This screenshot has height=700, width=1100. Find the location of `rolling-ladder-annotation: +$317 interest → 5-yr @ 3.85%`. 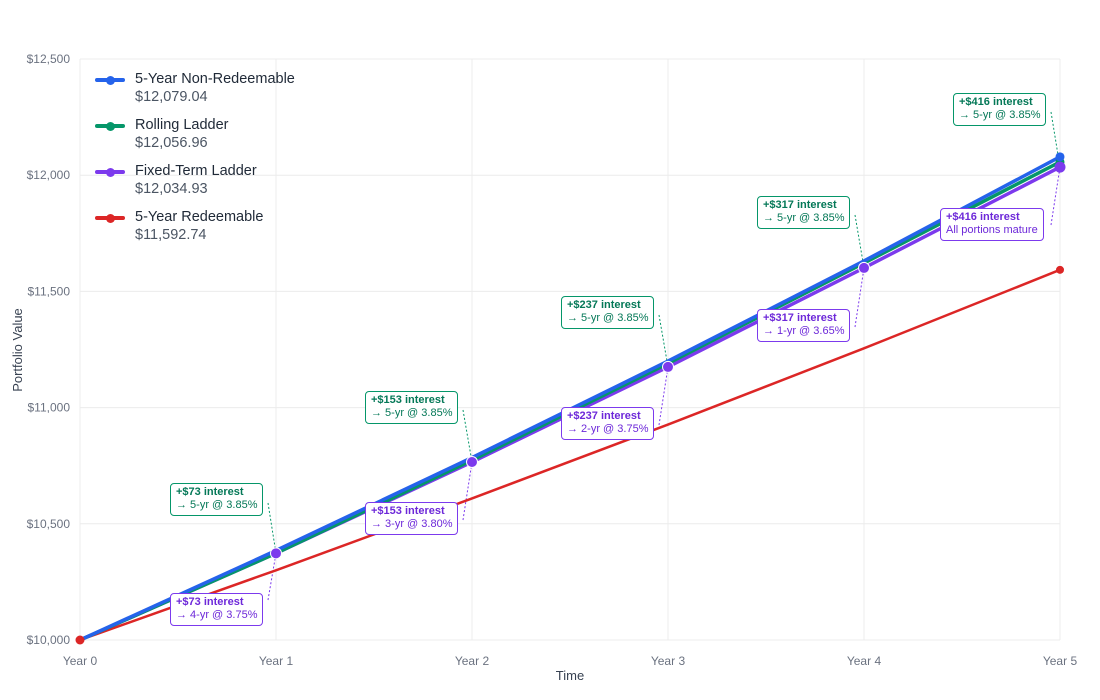

rolling-ladder-annotation: +$317 interest → 5-yr @ 3.85% is located at coordinates (804, 212).